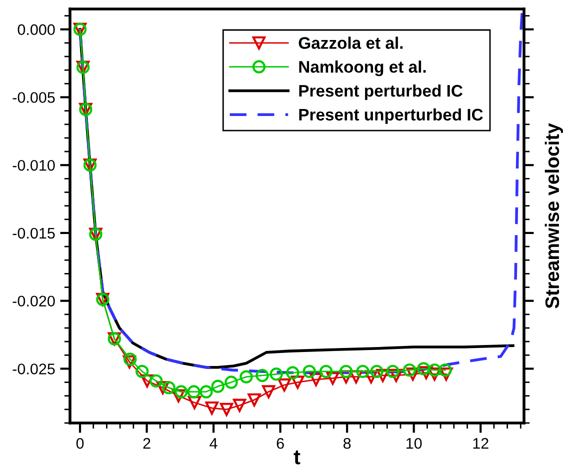  Describe the element at coordinates (381, 92) in the screenshot. I see `legend-label: Present perturbed IC` at that location.